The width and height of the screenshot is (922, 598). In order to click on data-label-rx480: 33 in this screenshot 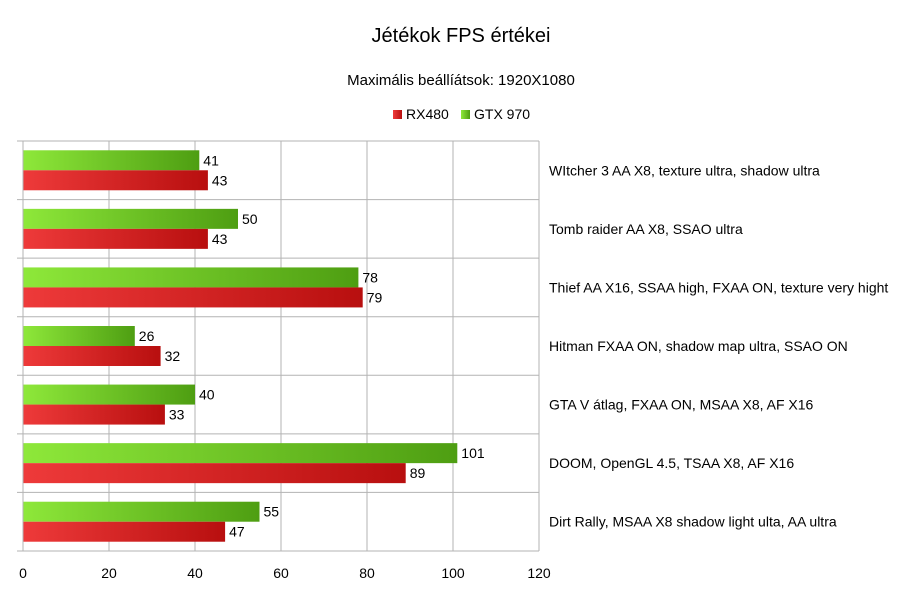, I will do `click(177, 415)`.